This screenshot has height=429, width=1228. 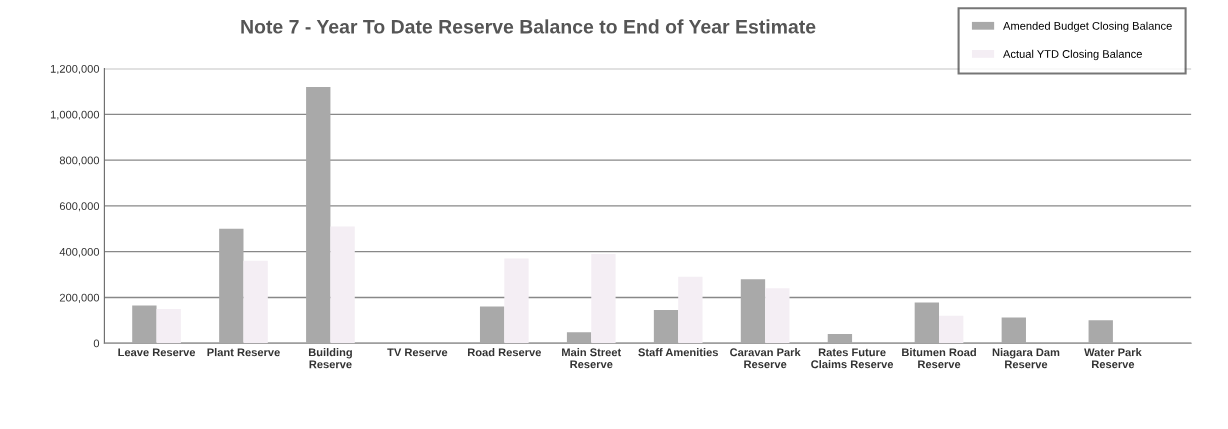 What do you see at coordinates (852, 358) in the screenshot?
I see `x-tick-label: Rates Future Claims Reserve` at bounding box center [852, 358].